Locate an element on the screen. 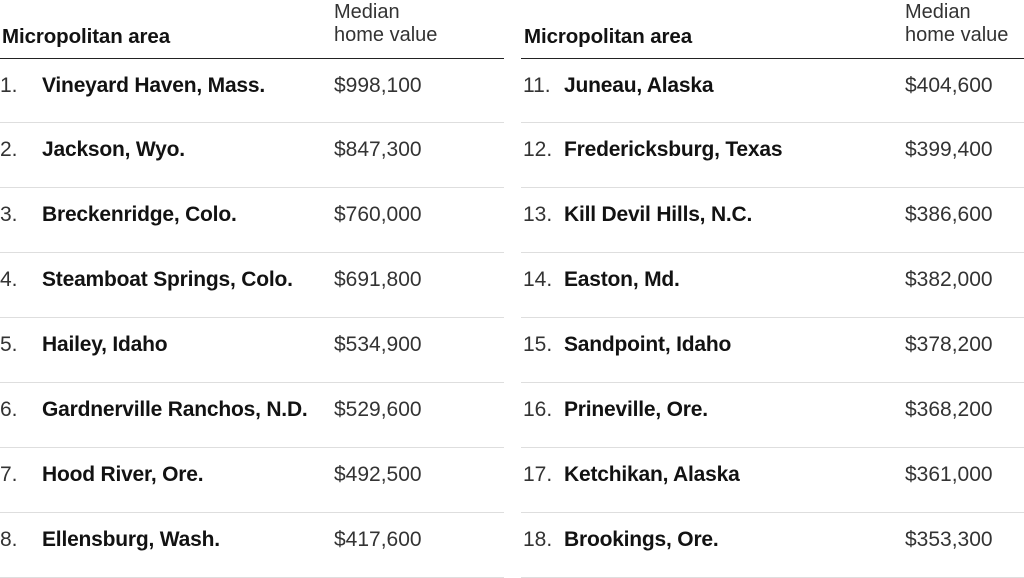  home-value-cell: $378,200 is located at coordinates (949, 344).